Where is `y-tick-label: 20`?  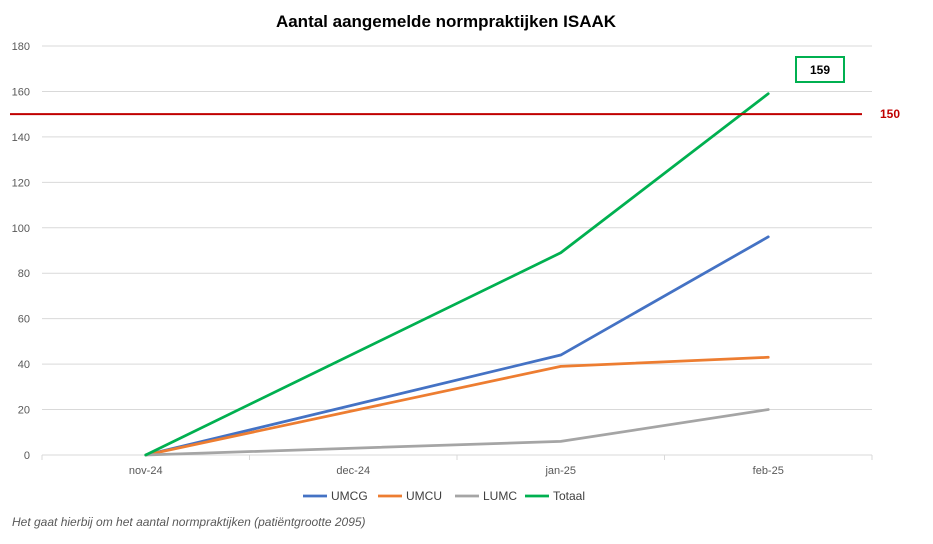 y-tick-label: 20 is located at coordinates (24, 411).